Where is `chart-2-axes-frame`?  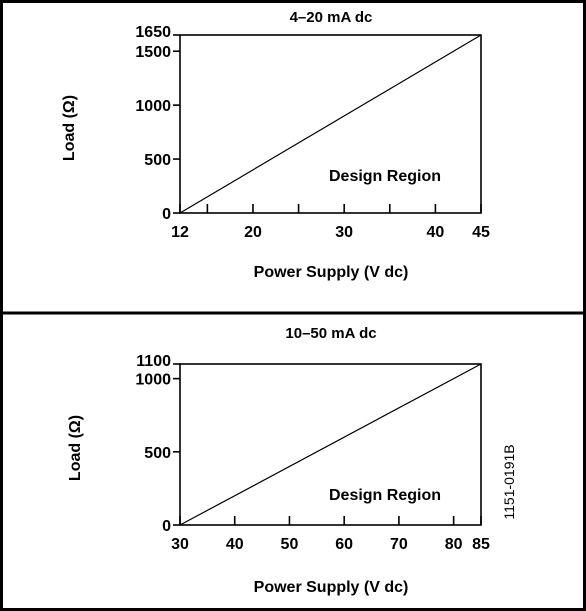
chart-2-axes-frame is located at coordinates (330, 444).